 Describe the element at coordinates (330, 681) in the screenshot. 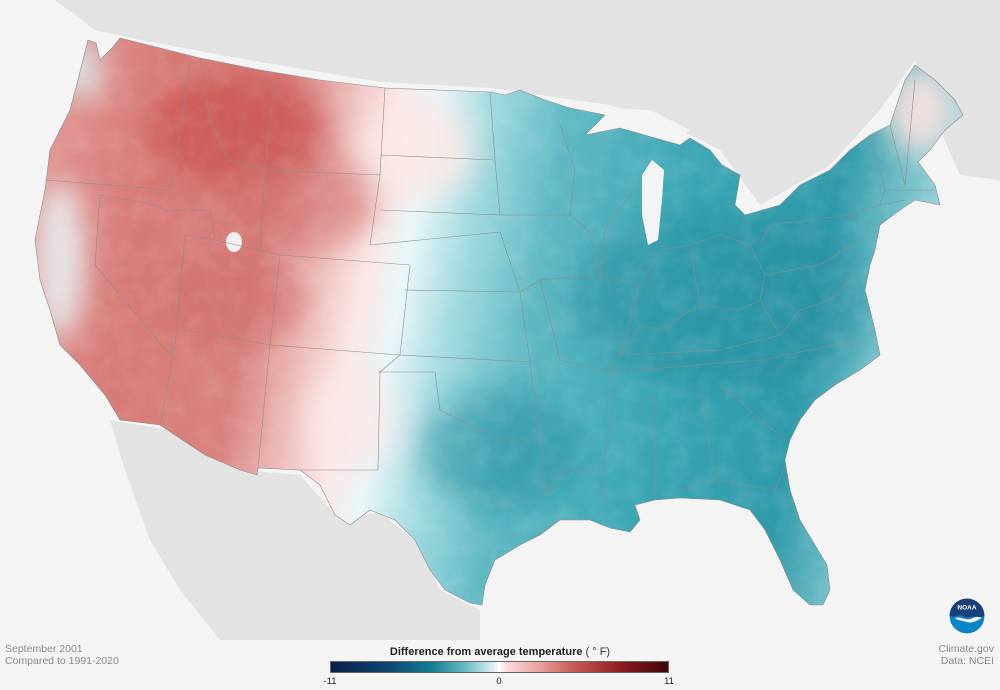

I see `legend-min-label: -11` at that location.